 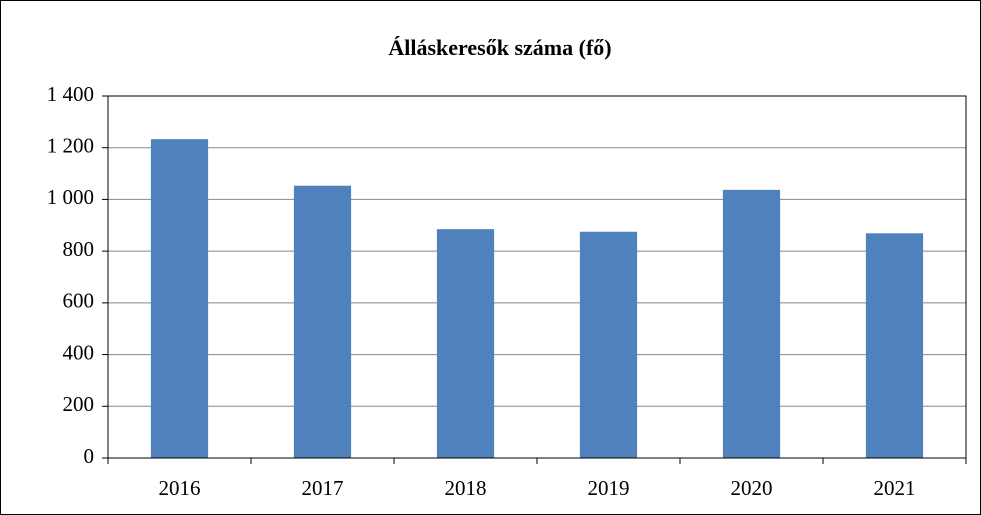 What do you see at coordinates (323, 488) in the screenshot?
I see `x-tick-label: 2017` at bounding box center [323, 488].